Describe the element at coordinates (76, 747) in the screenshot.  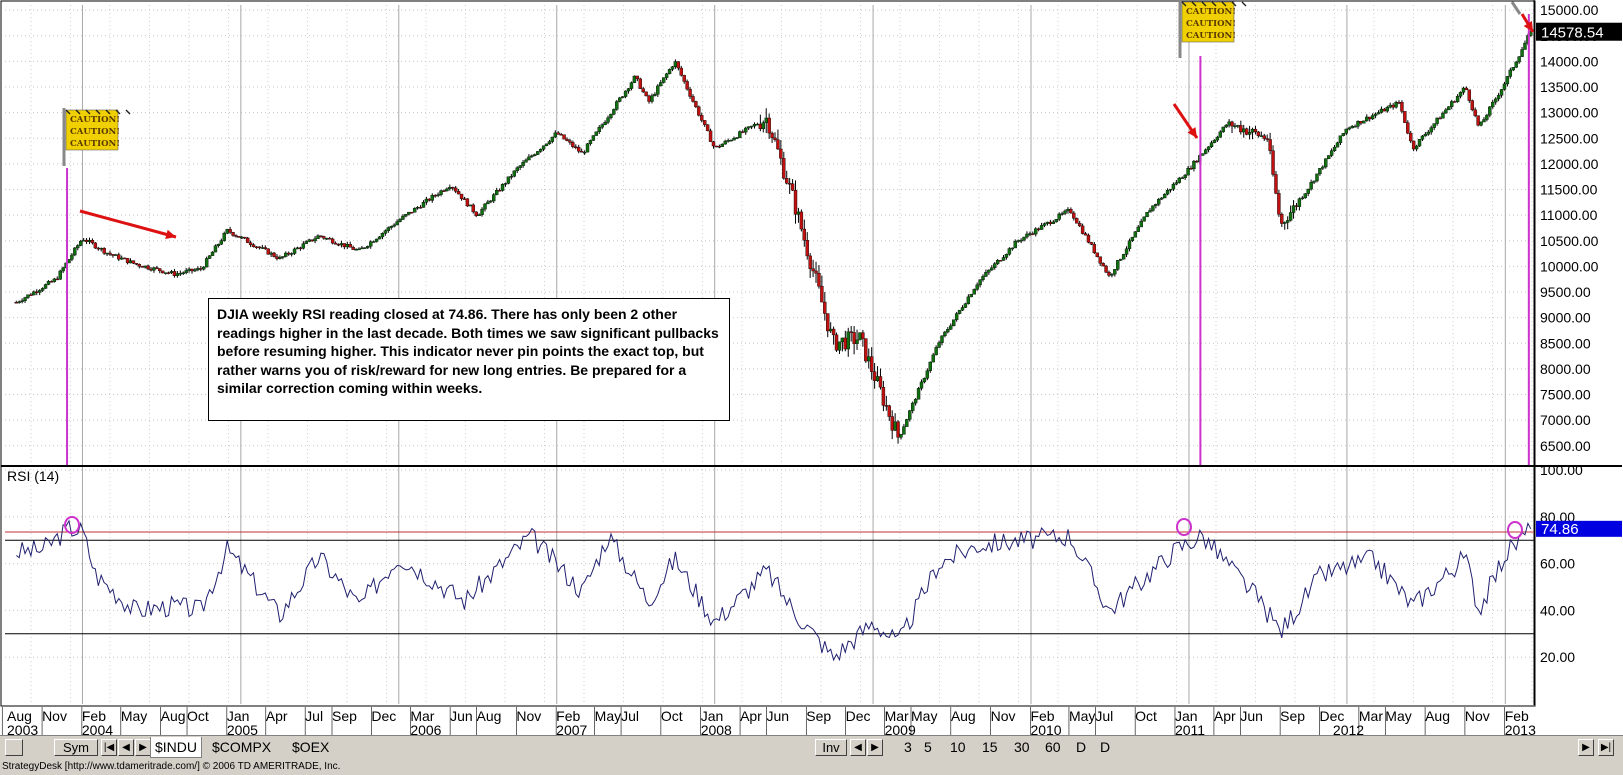
I see `sym-button: Sym` at that location.